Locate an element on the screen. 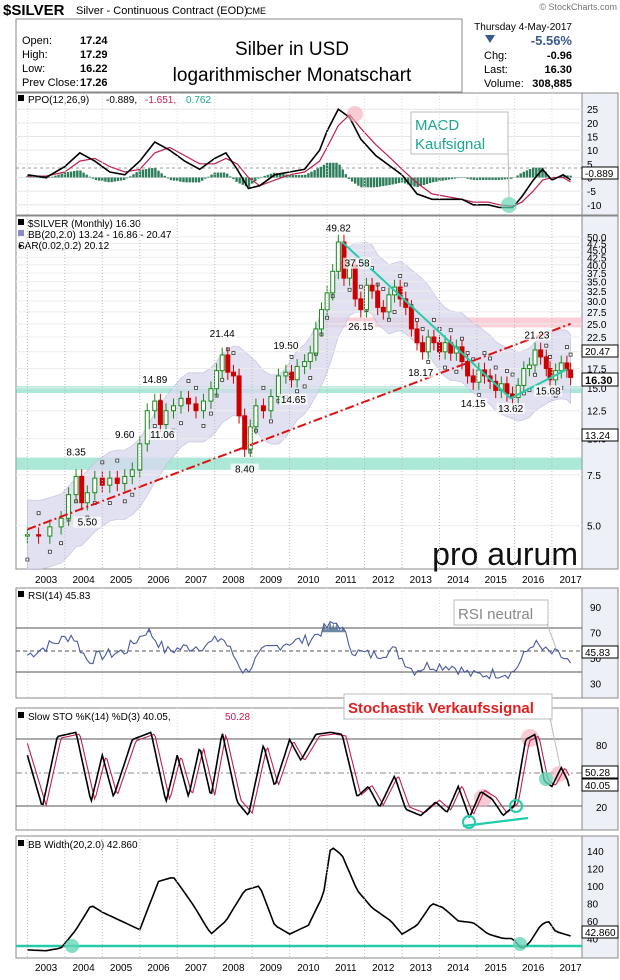 The height and width of the screenshot is (980, 620). x-tick-label: 2012 is located at coordinates (383, 580).